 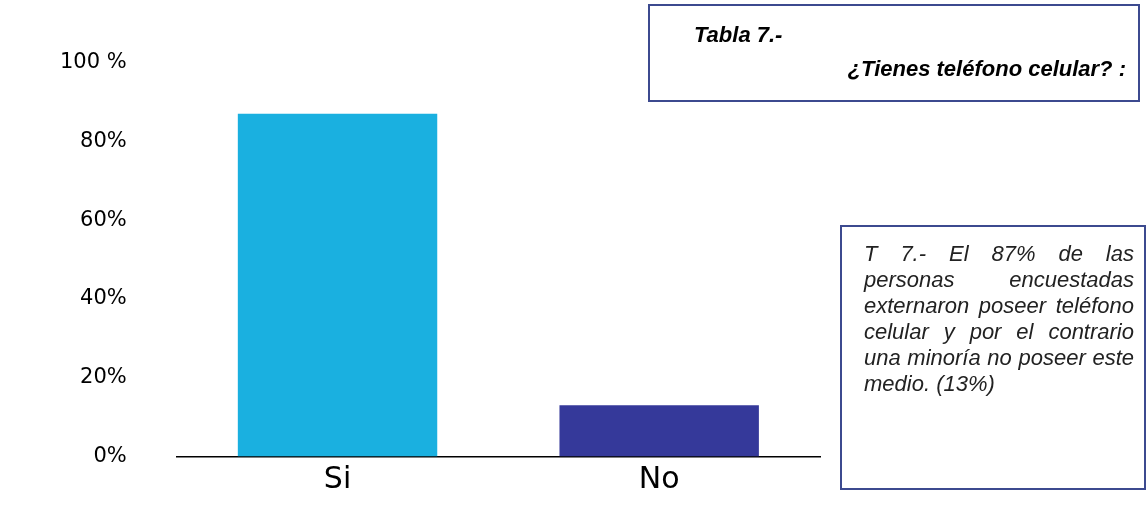 I want to click on y-tick-label: 40%, so click(x=103, y=297).